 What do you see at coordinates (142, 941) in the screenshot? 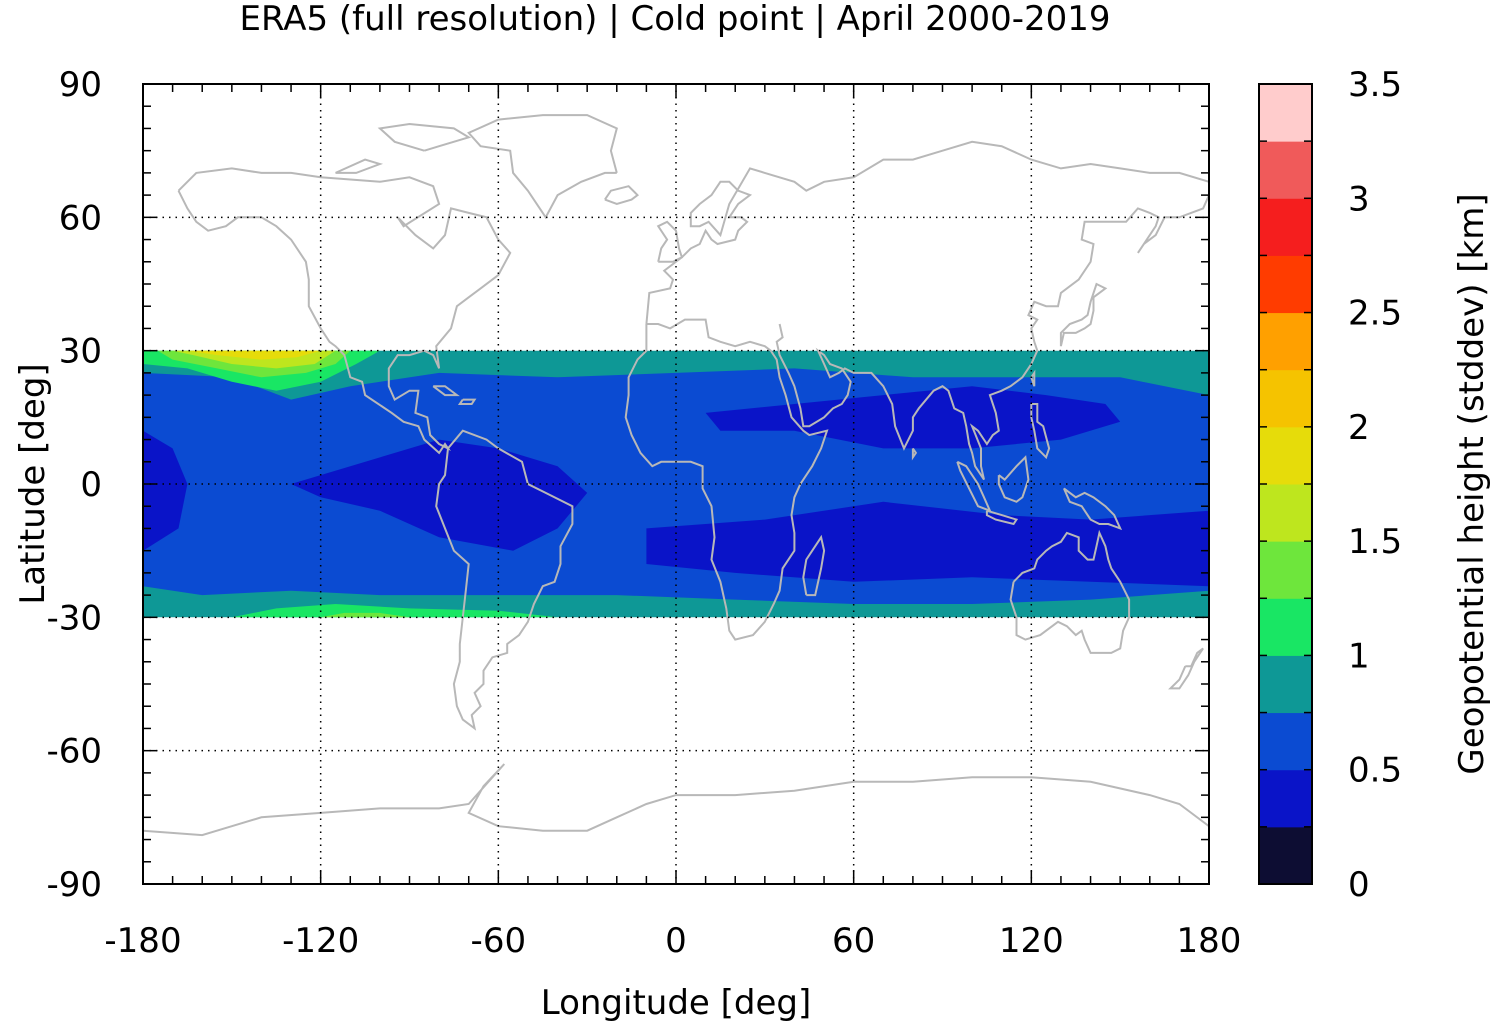
I see `x-tick-label: -180` at bounding box center [142, 941].